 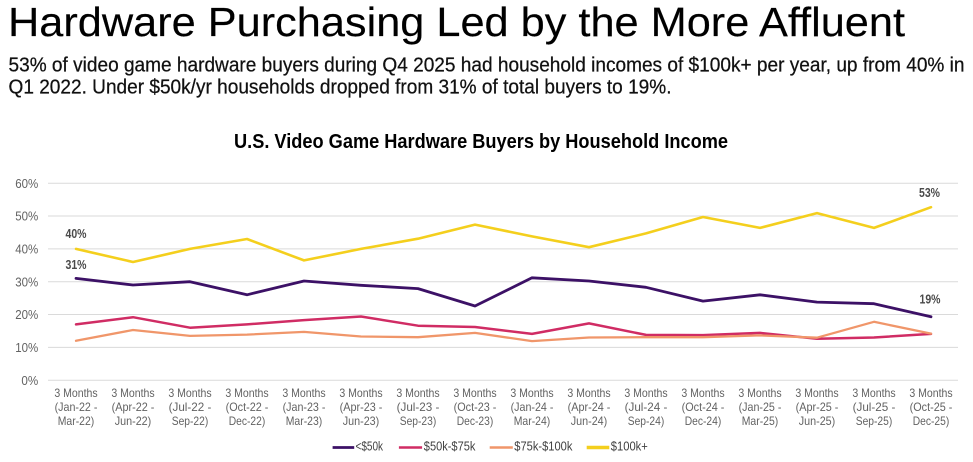 I want to click on svg-text: Sep-23), so click(x=418, y=421).